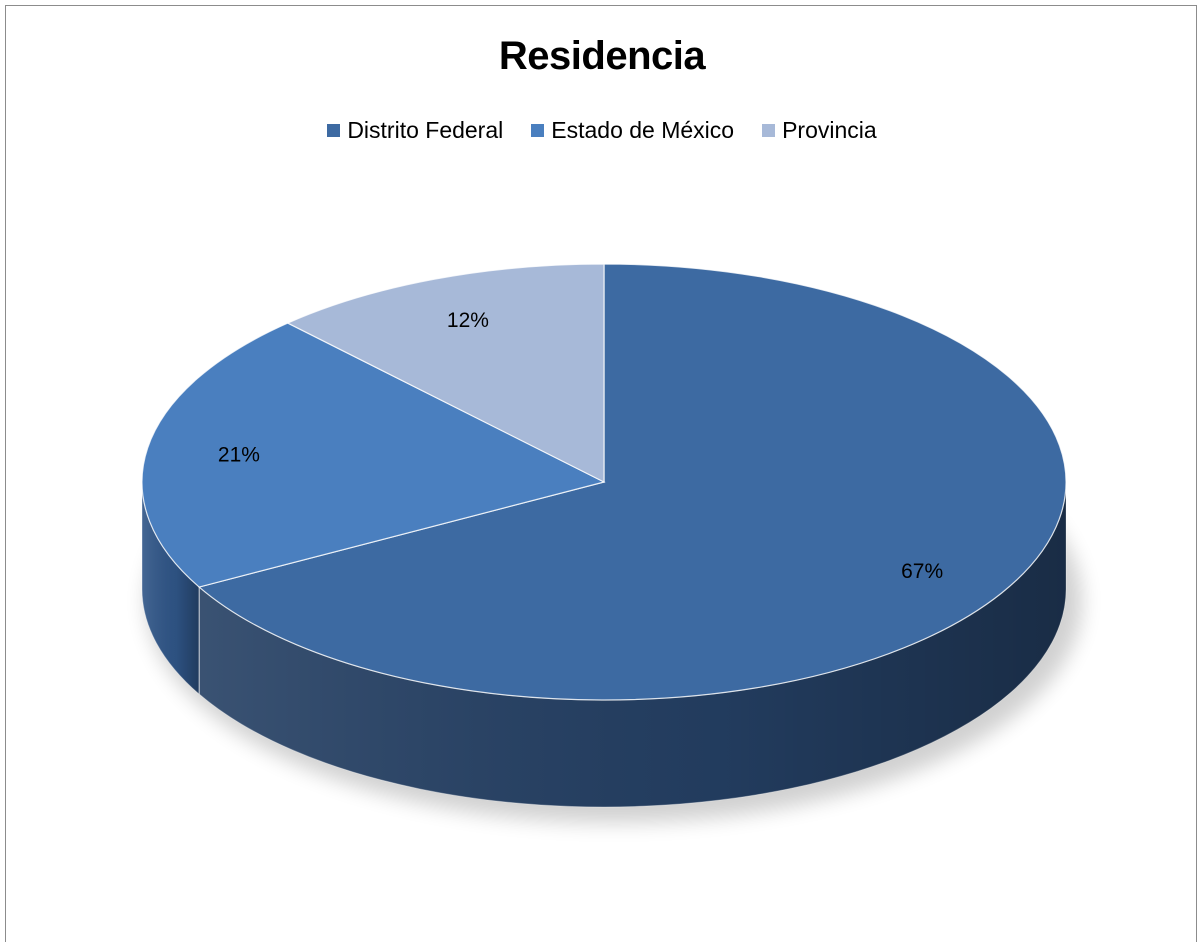  I want to click on legend-item-distrito-federal: Distrito Federal, so click(415, 130).